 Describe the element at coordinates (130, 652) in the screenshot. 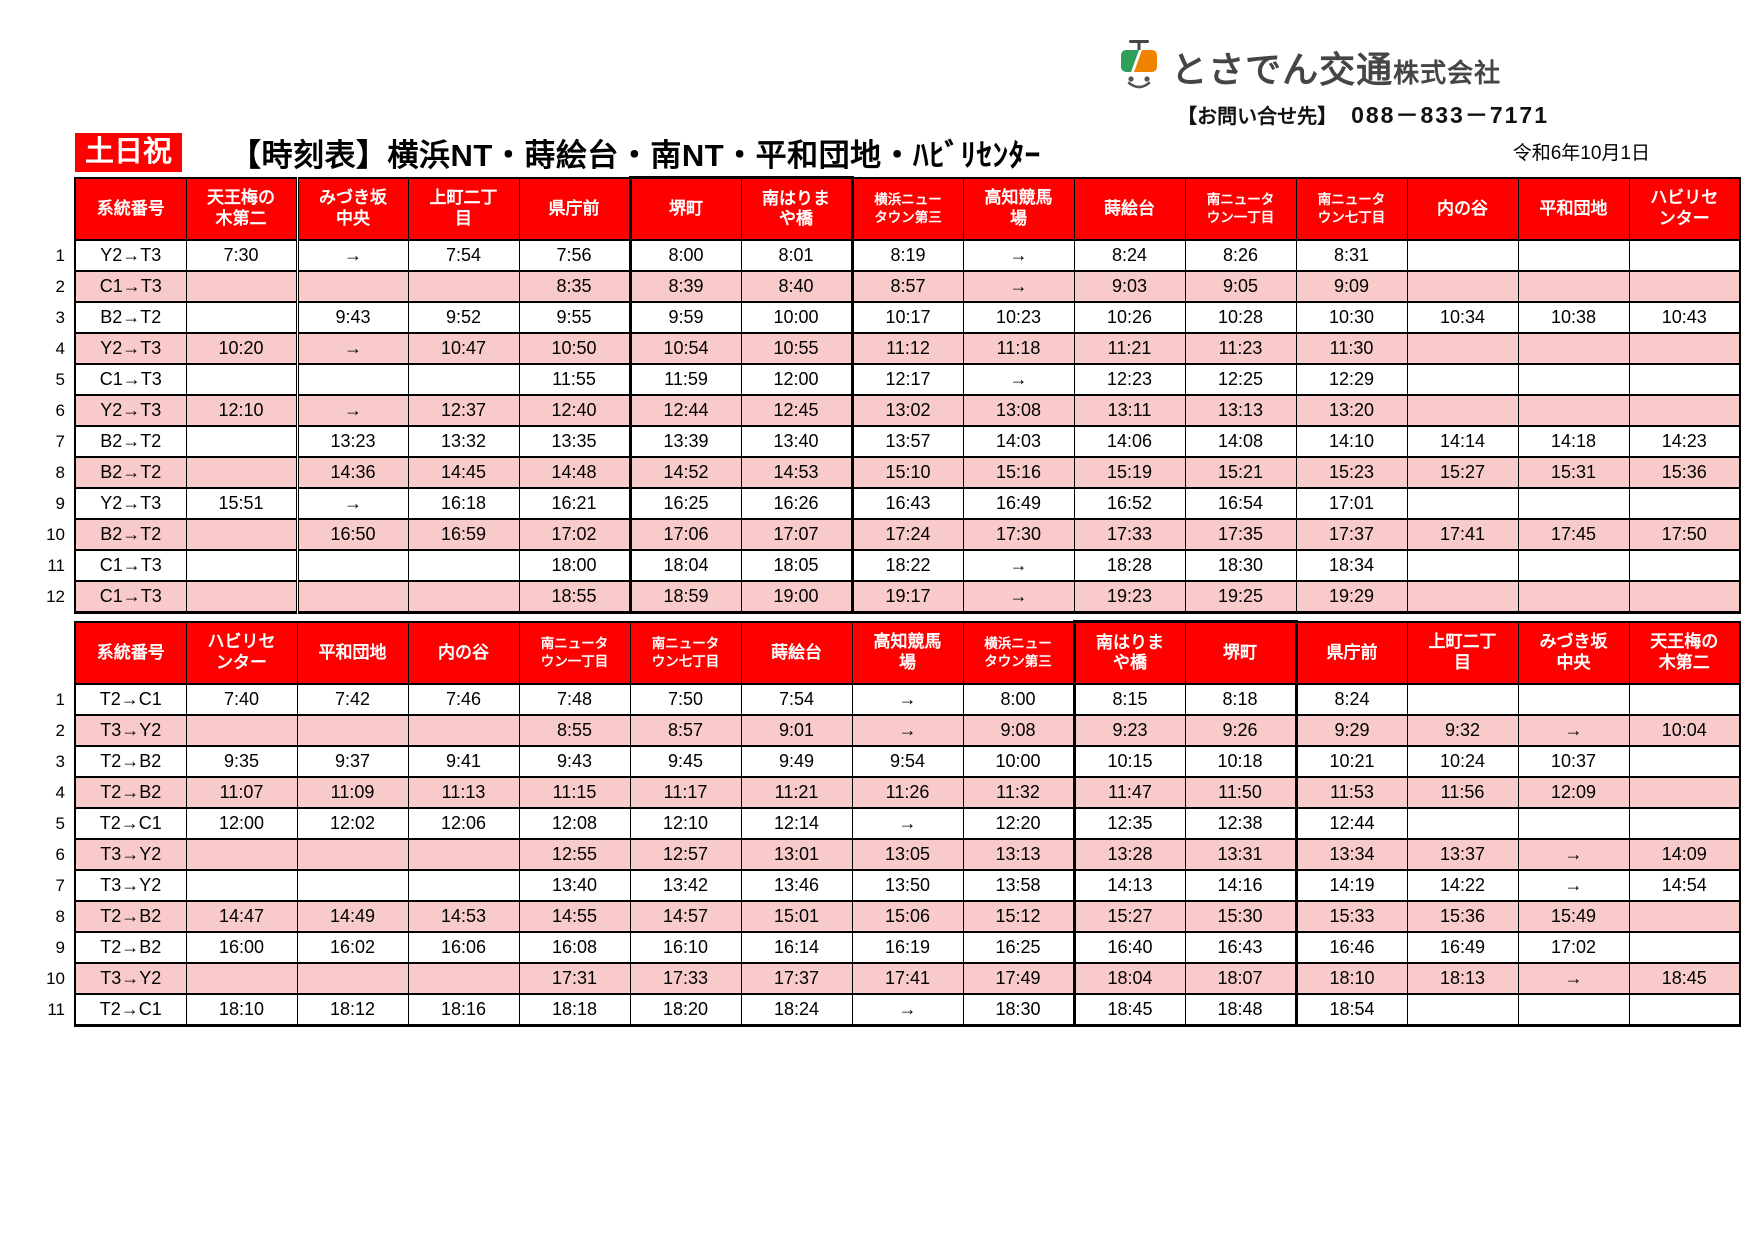

I see `col-header: 系統番号` at that location.